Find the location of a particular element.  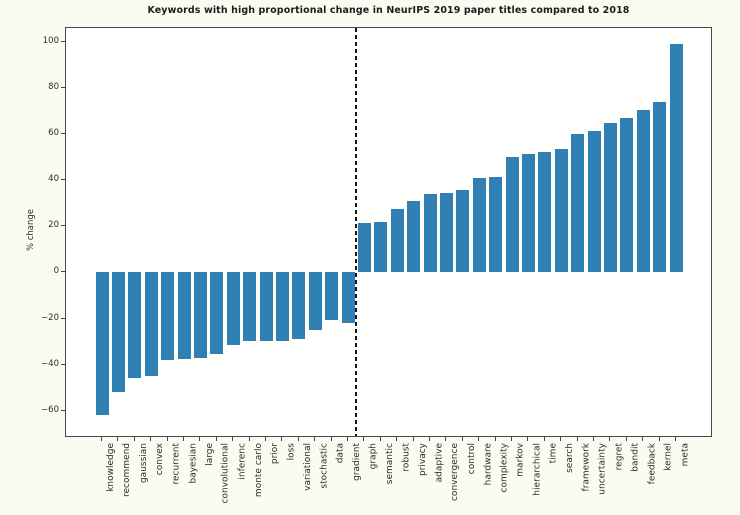

bar-convolutional is located at coordinates (217, 313).